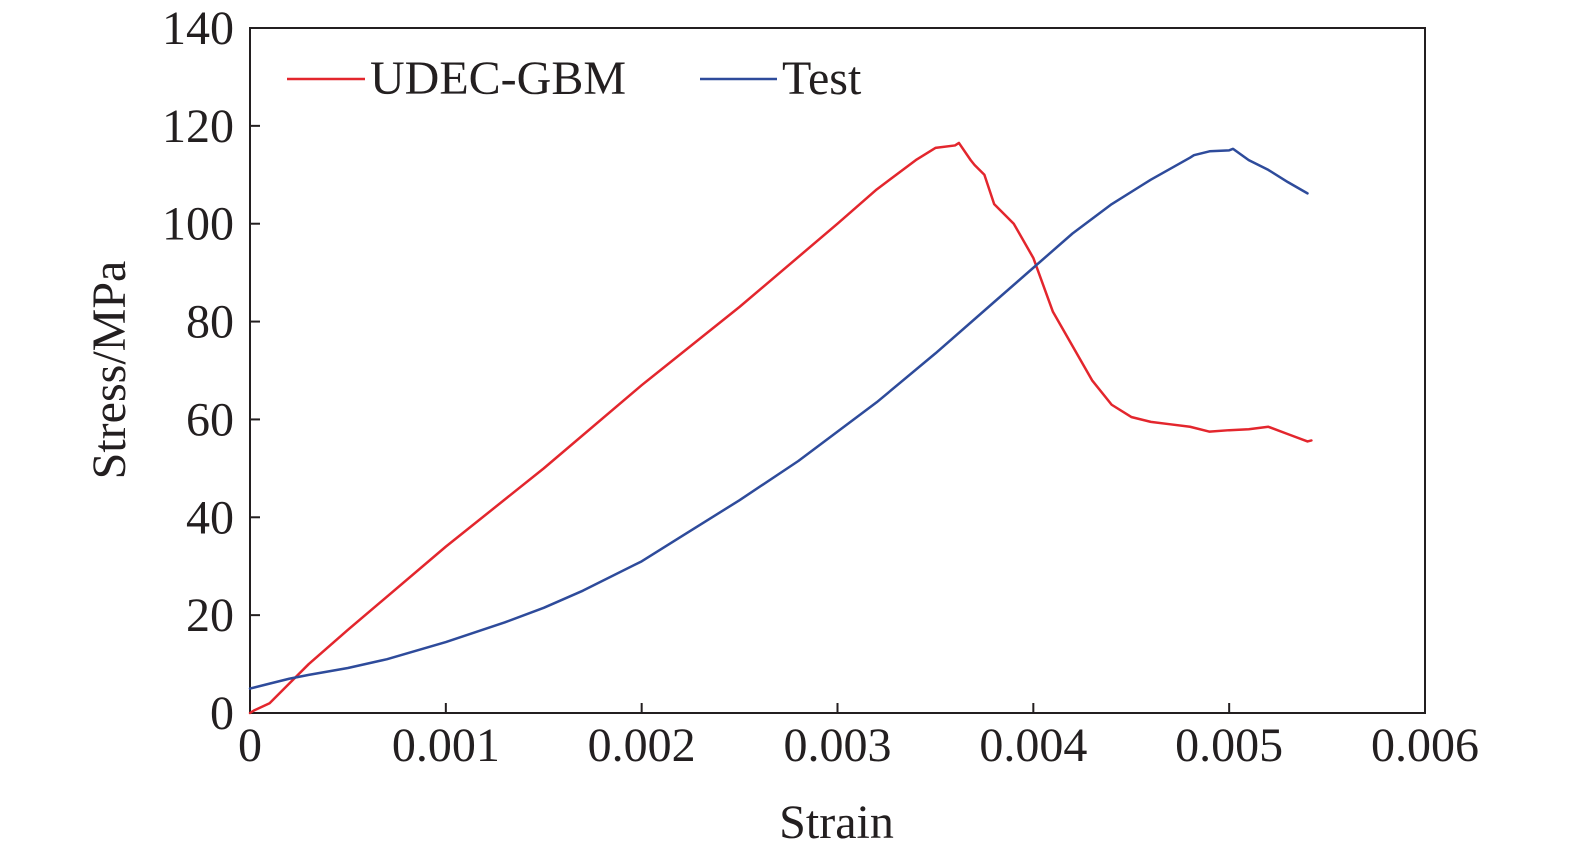 The height and width of the screenshot is (844, 1575). What do you see at coordinates (642, 745) in the screenshot?
I see `x-tick-label: 0.002` at bounding box center [642, 745].